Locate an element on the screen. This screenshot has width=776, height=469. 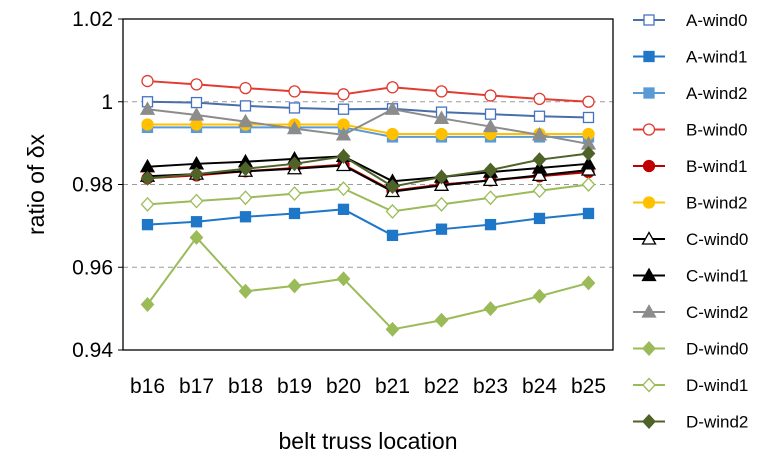
data-point-c-wind0 is located at coordinates (343, 164).